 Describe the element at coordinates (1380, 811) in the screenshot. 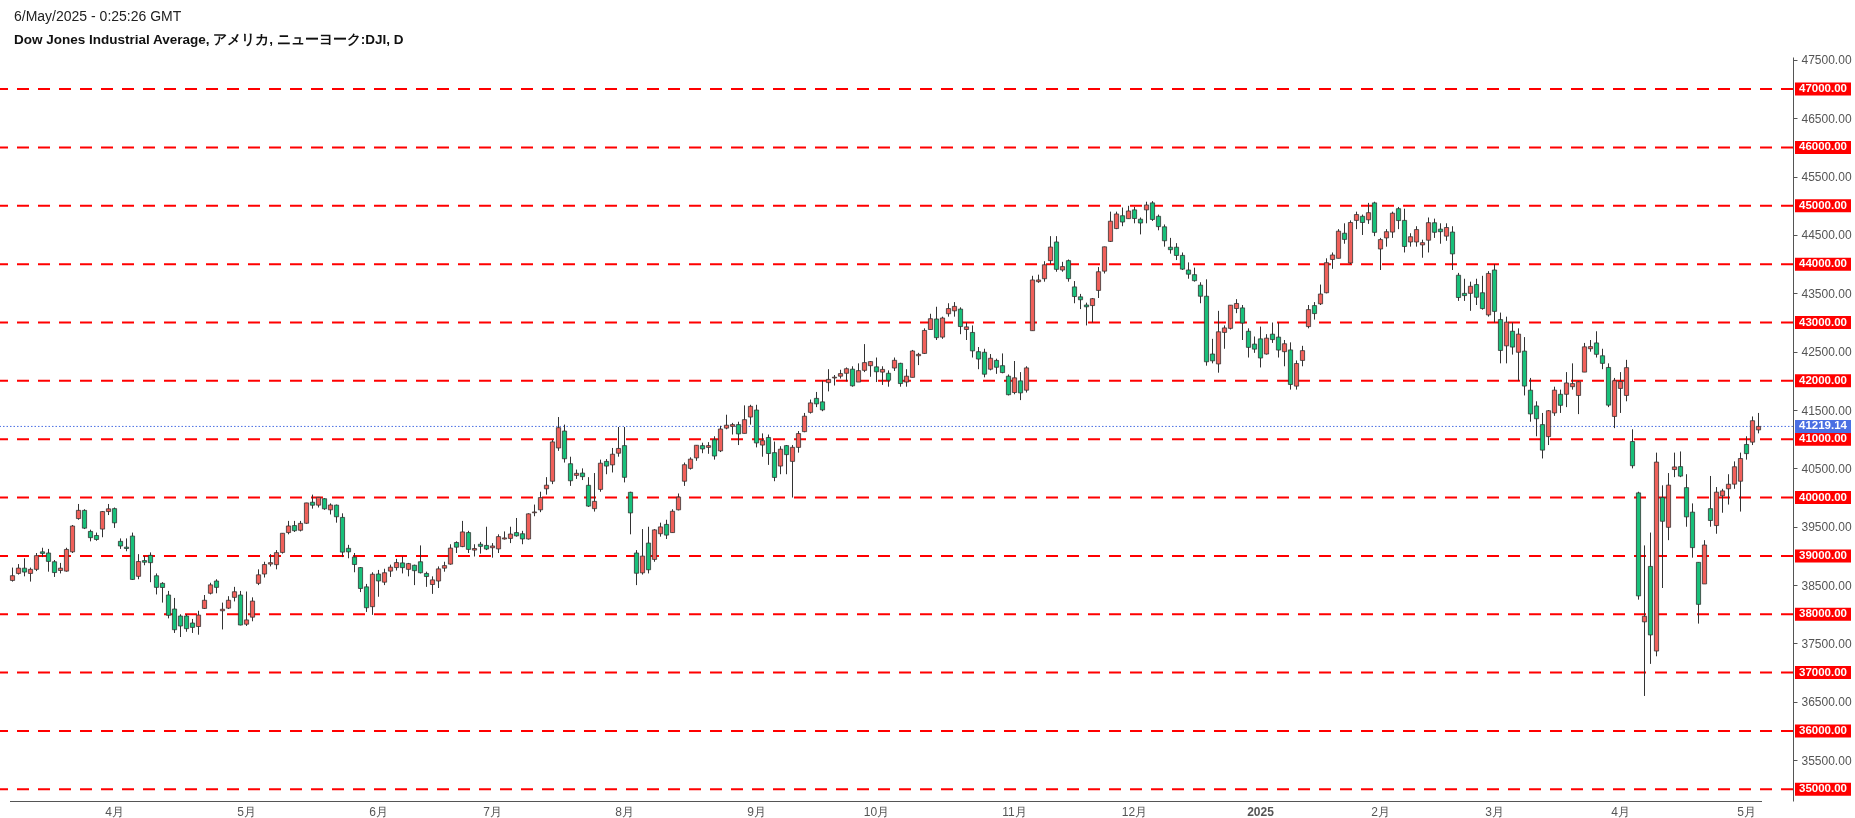

I see `x-tick-label: 2月` at that location.